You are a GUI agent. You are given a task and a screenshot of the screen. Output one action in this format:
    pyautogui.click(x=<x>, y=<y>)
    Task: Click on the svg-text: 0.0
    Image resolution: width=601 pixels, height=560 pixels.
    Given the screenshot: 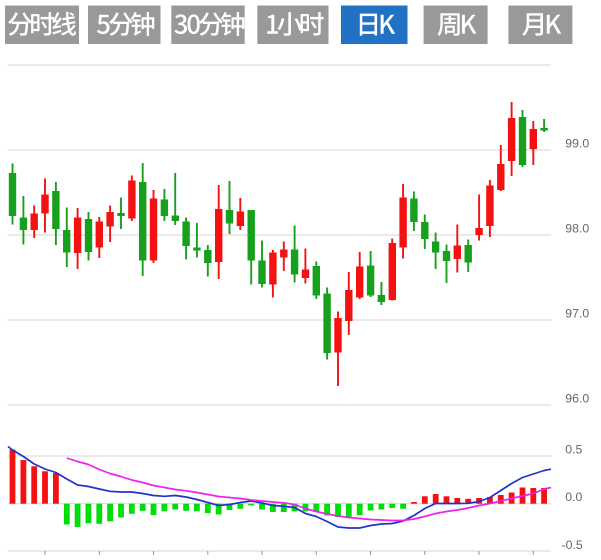 What is the action you would take?
    pyautogui.click(x=573, y=497)
    